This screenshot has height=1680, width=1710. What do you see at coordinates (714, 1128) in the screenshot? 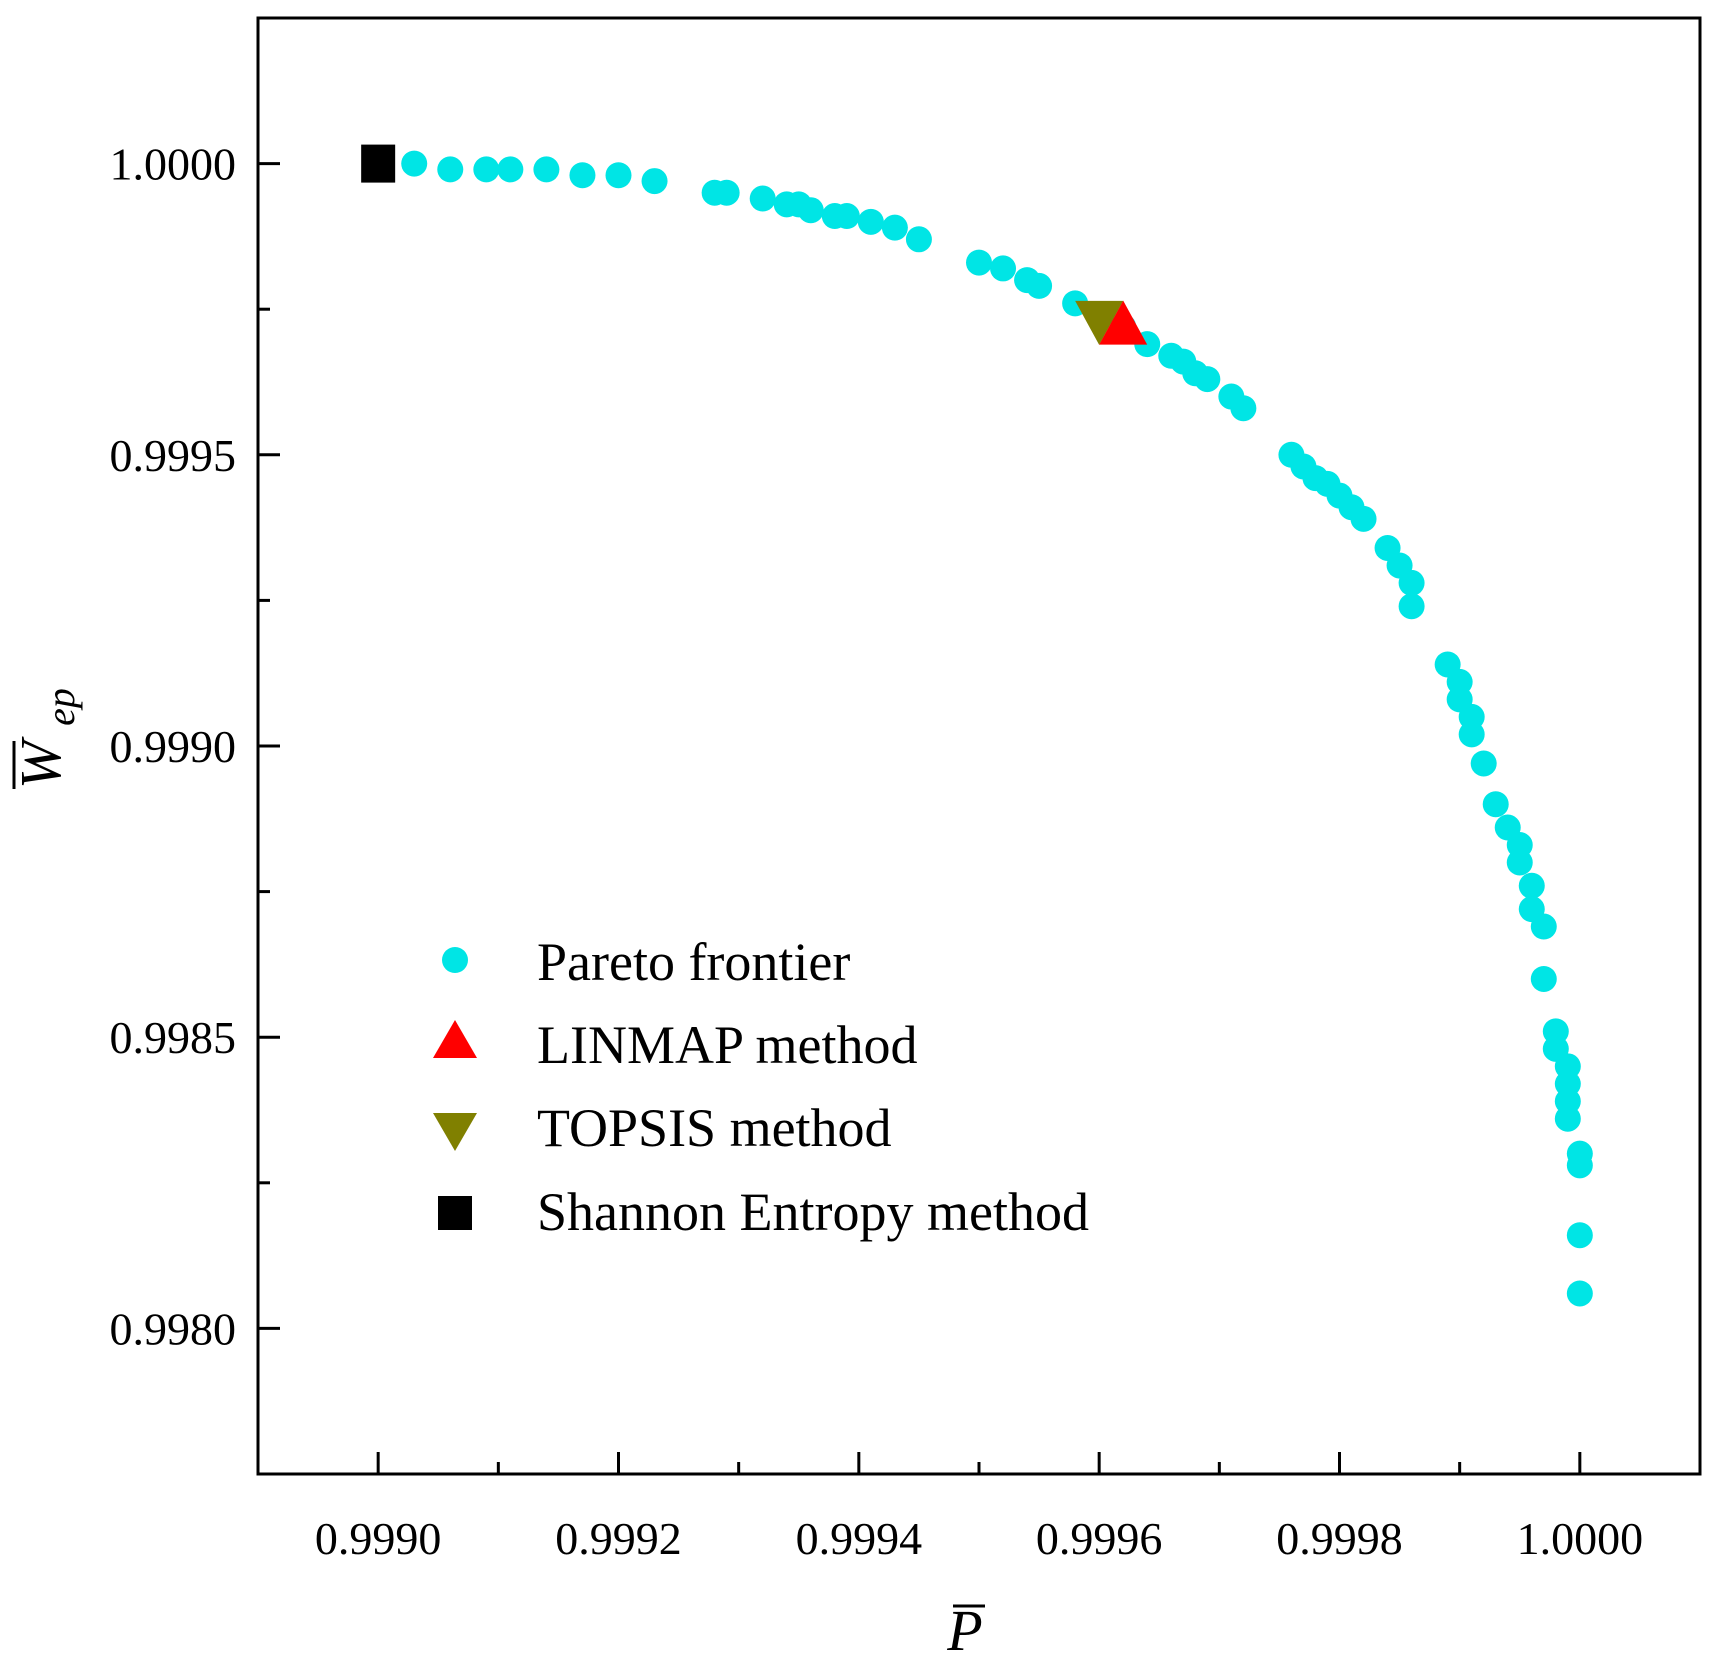
I see `legend-topsis-label: TOPSIS method` at bounding box center [714, 1128].